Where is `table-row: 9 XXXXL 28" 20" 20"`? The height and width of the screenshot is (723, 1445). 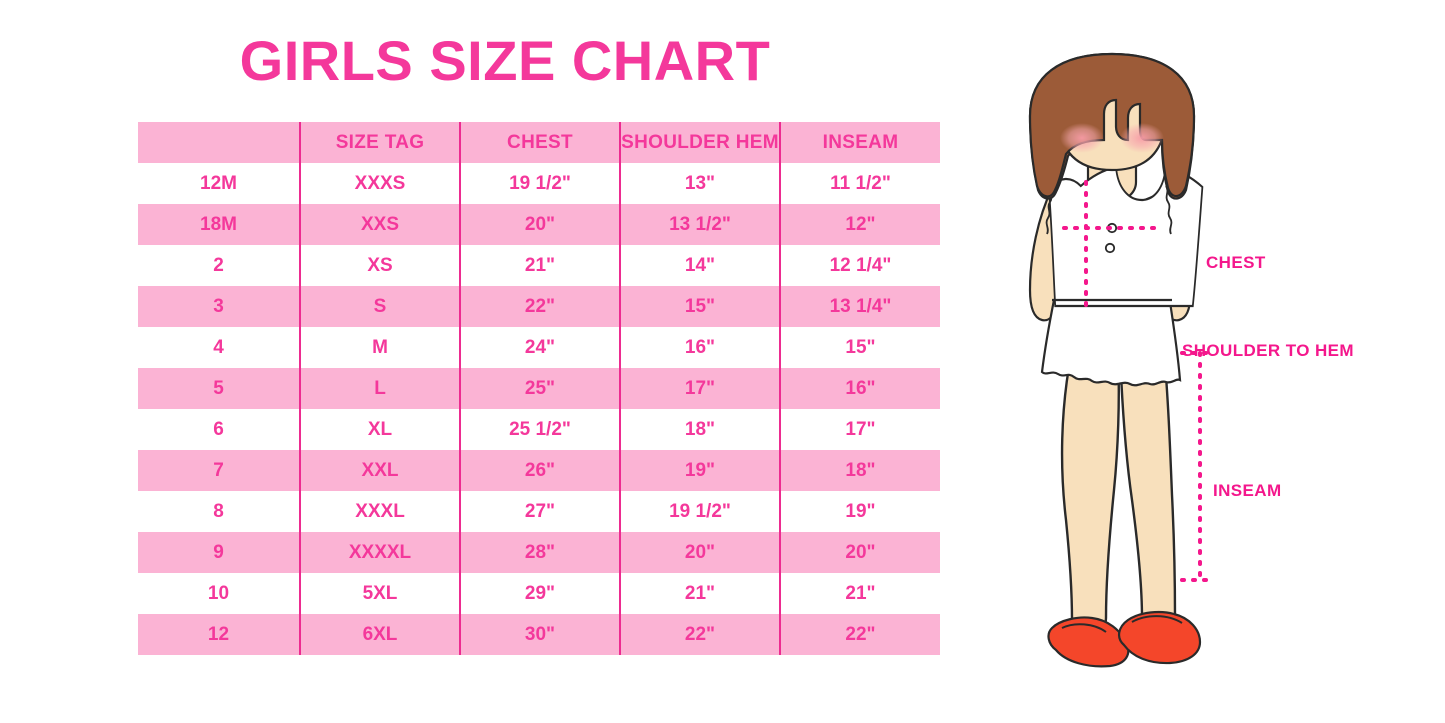 table-row: 9 XXXXL 28" 20" 20" is located at coordinates (539, 552).